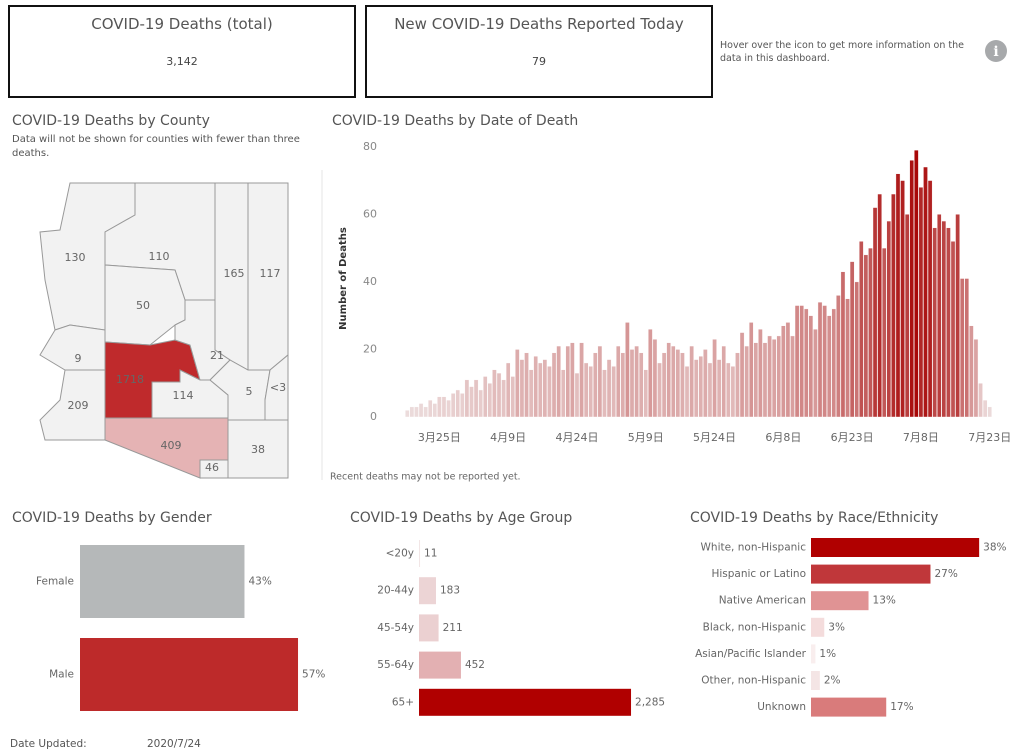 This screenshot has height=754, width=1024. Describe the element at coordinates (425, 477) in the screenshot. I see `note: Recent deaths may not be reported yet.` at that location.